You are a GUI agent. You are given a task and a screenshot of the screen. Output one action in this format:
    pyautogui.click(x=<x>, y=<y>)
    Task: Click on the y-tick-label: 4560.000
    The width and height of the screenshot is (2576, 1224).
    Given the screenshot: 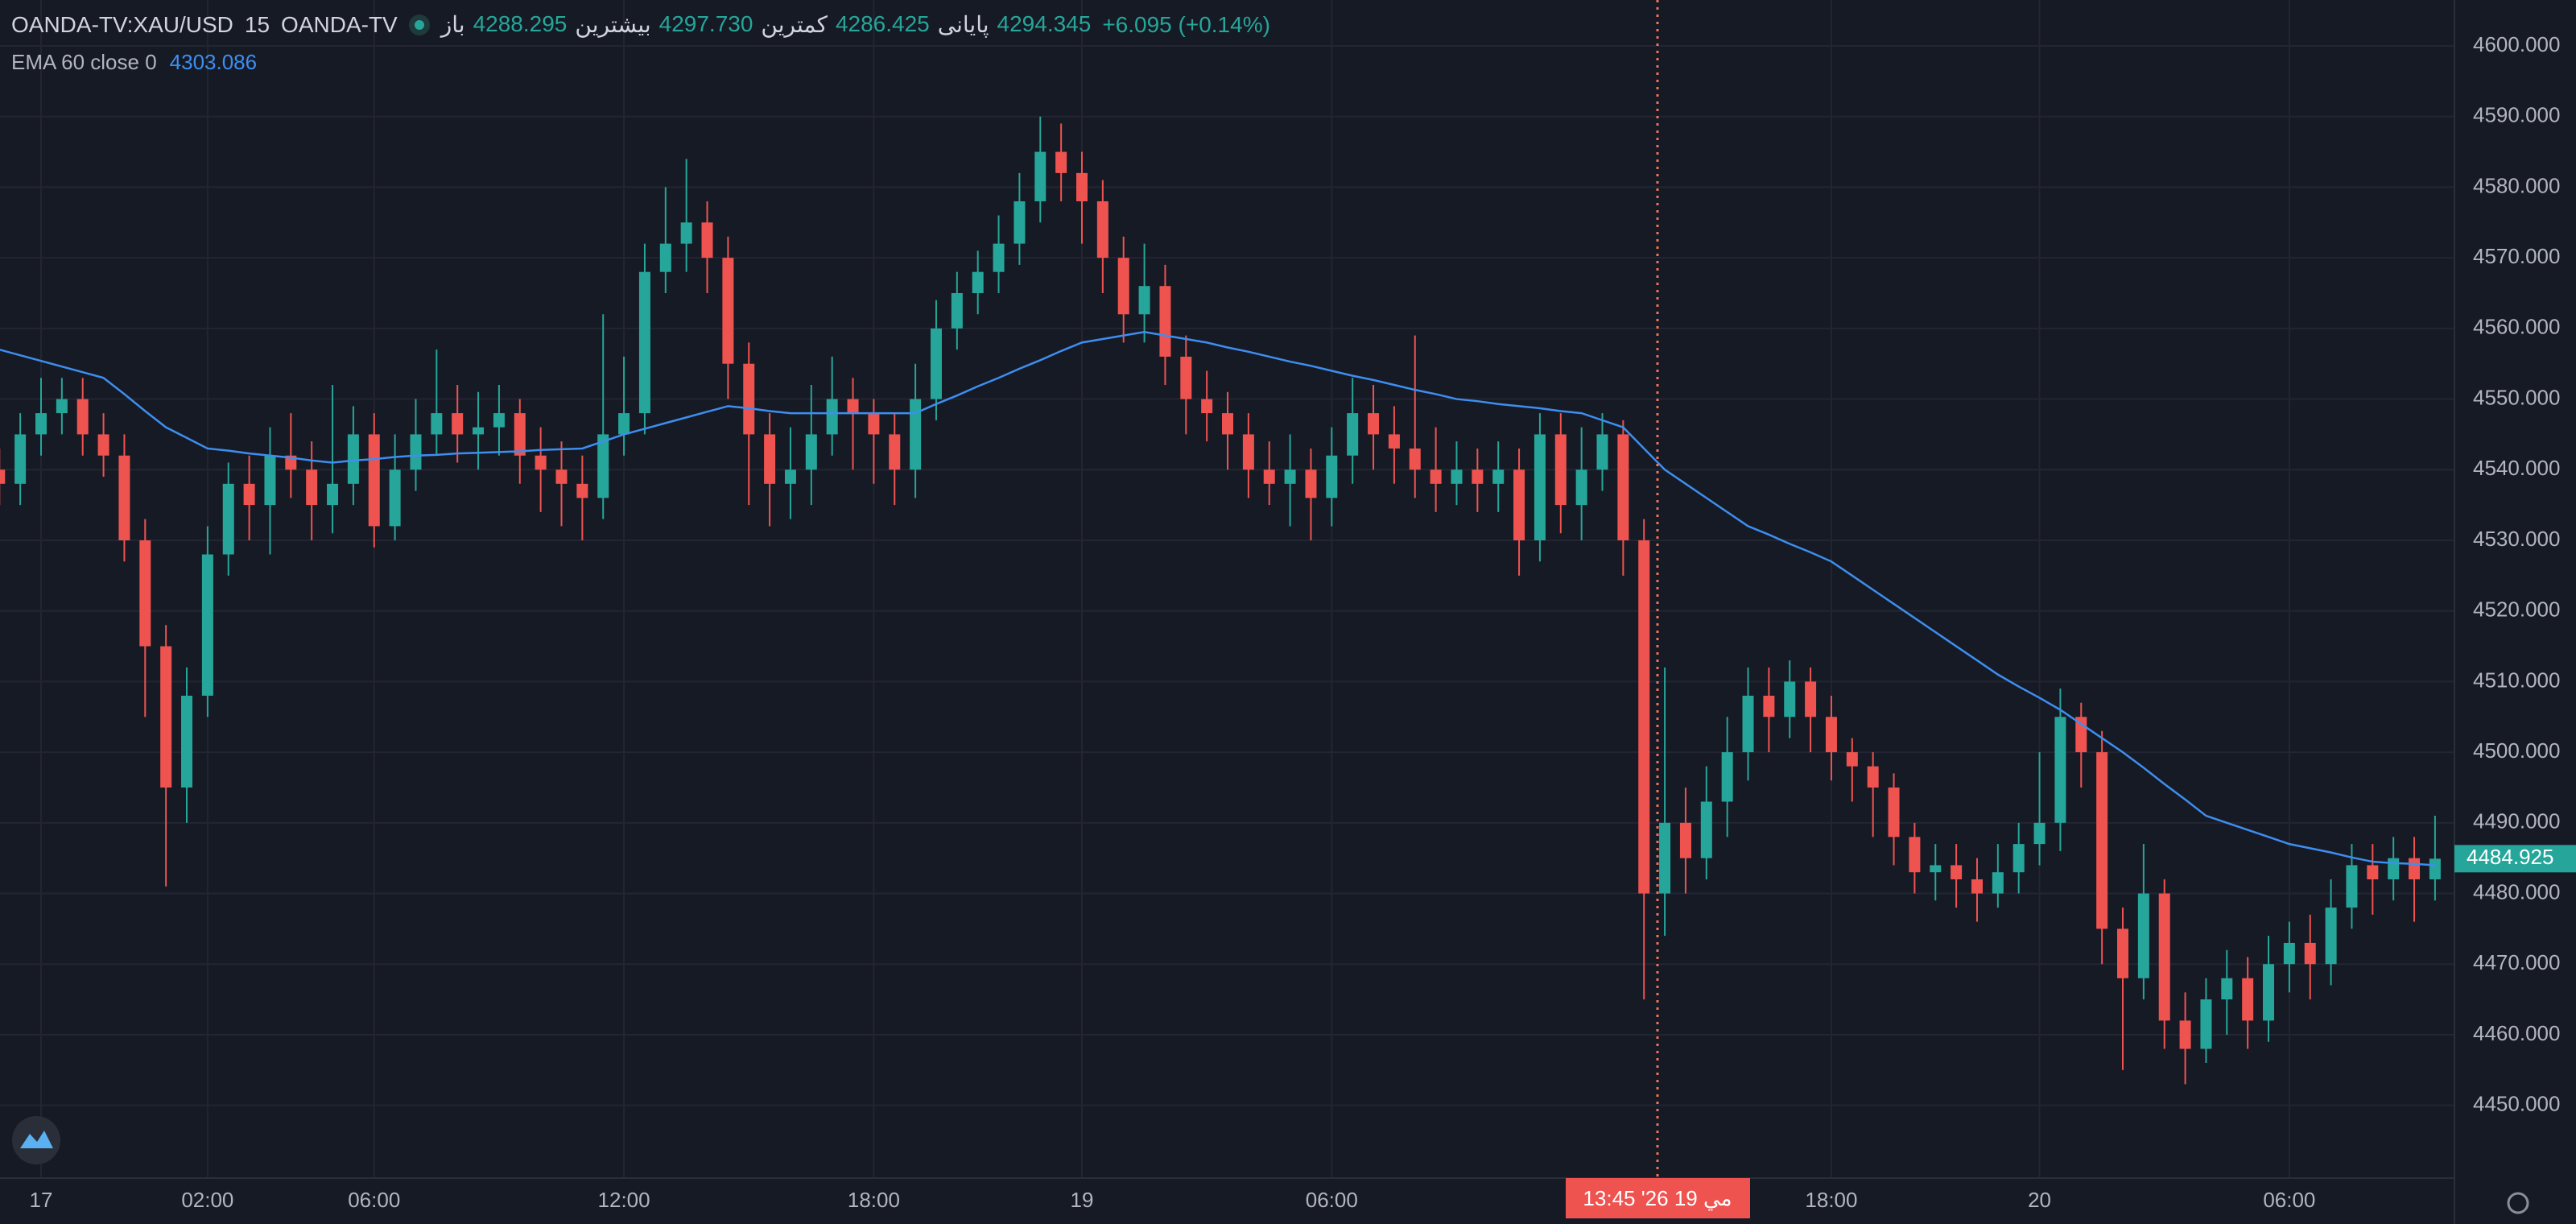 What is the action you would take?
    pyautogui.click(x=2516, y=327)
    